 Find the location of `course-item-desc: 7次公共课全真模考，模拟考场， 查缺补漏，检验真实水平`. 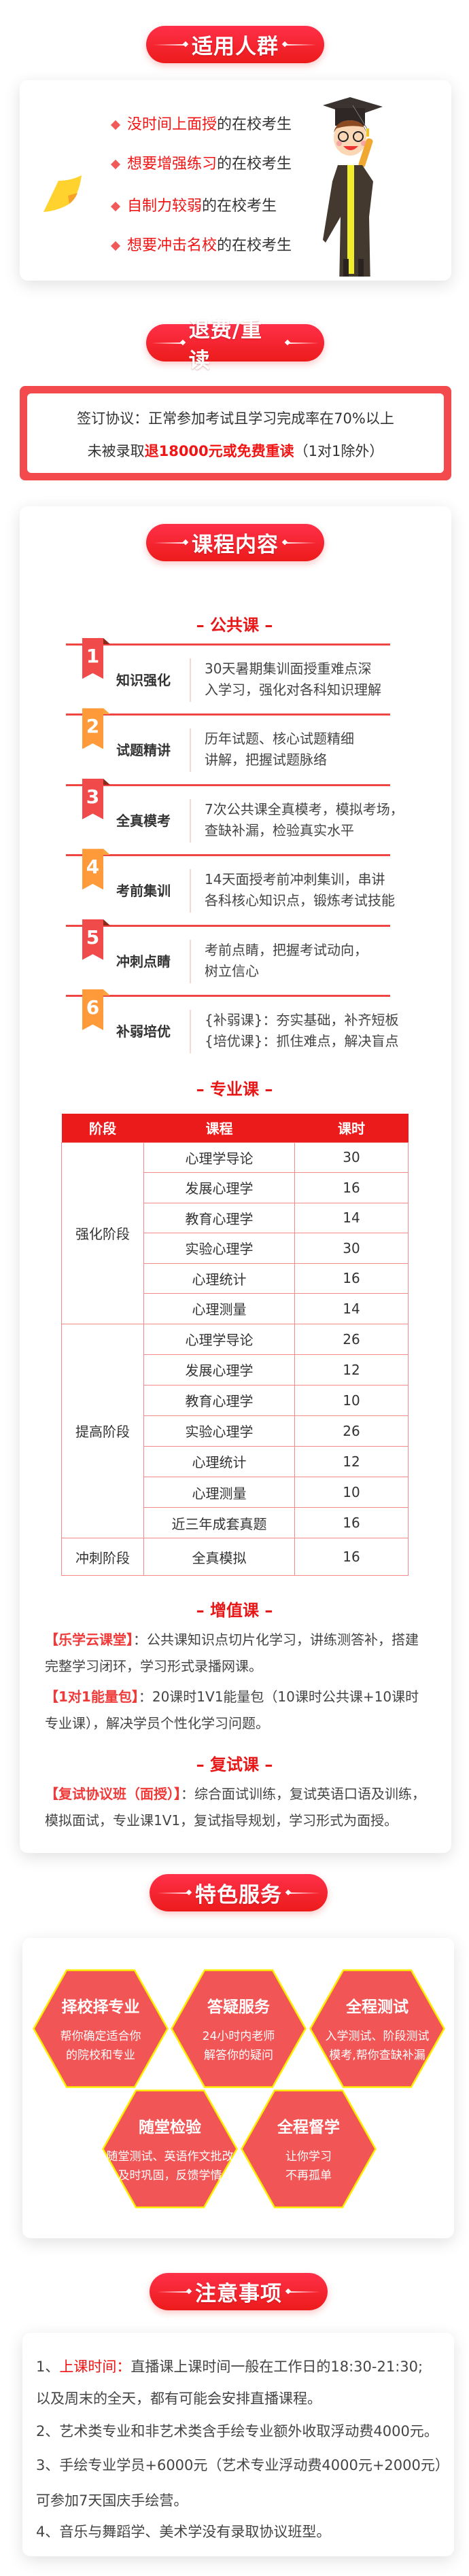

course-item-desc: 7次公共课全真模考，模拟考场， 查缺补漏，检验真实水平 is located at coordinates (304, 820).